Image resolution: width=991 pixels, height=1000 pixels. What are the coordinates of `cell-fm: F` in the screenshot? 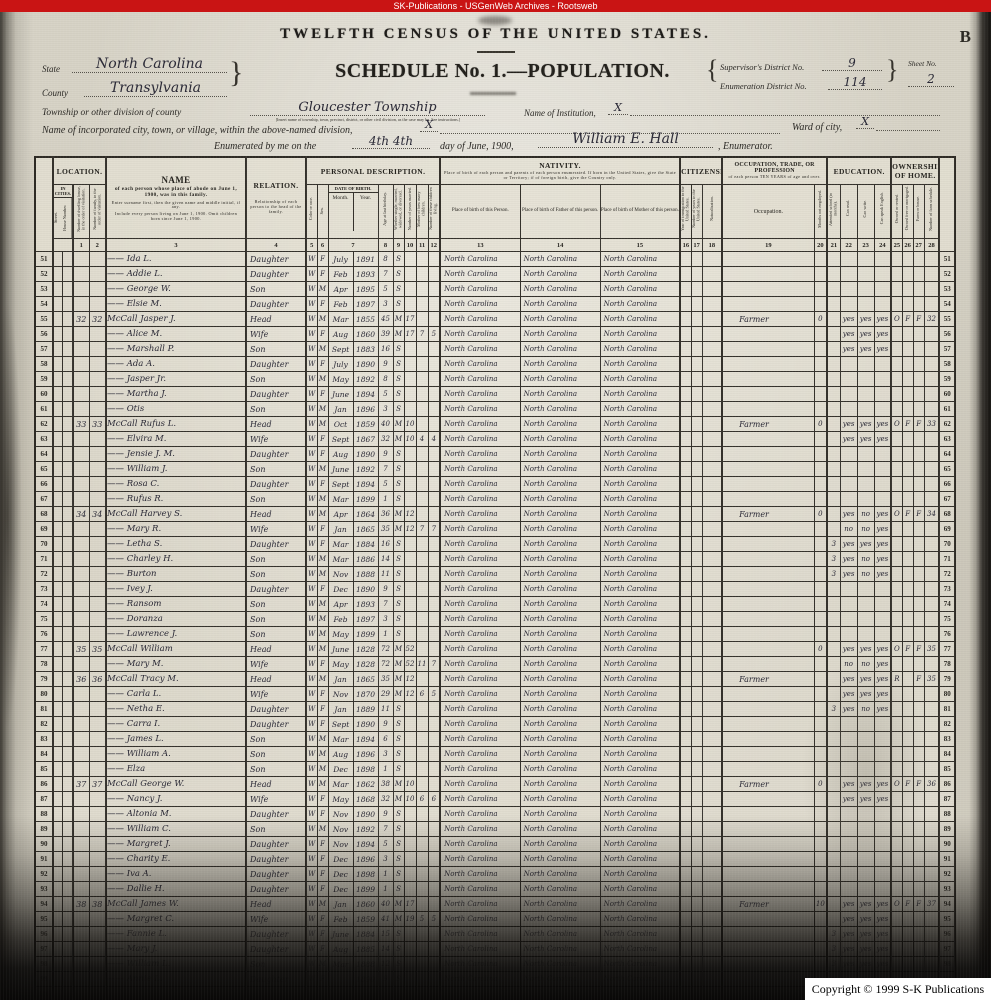 It's located at (907, 649).